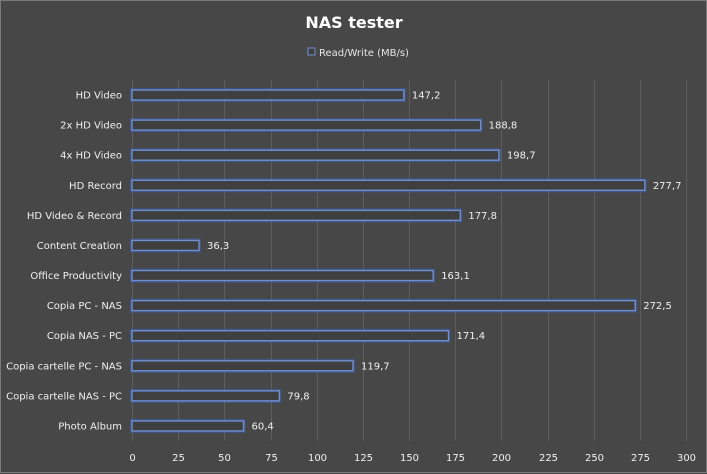  What do you see at coordinates (76, 276) in the screenshot?
I see `category-label: Office Productivity` at bounding box center [76, 276].